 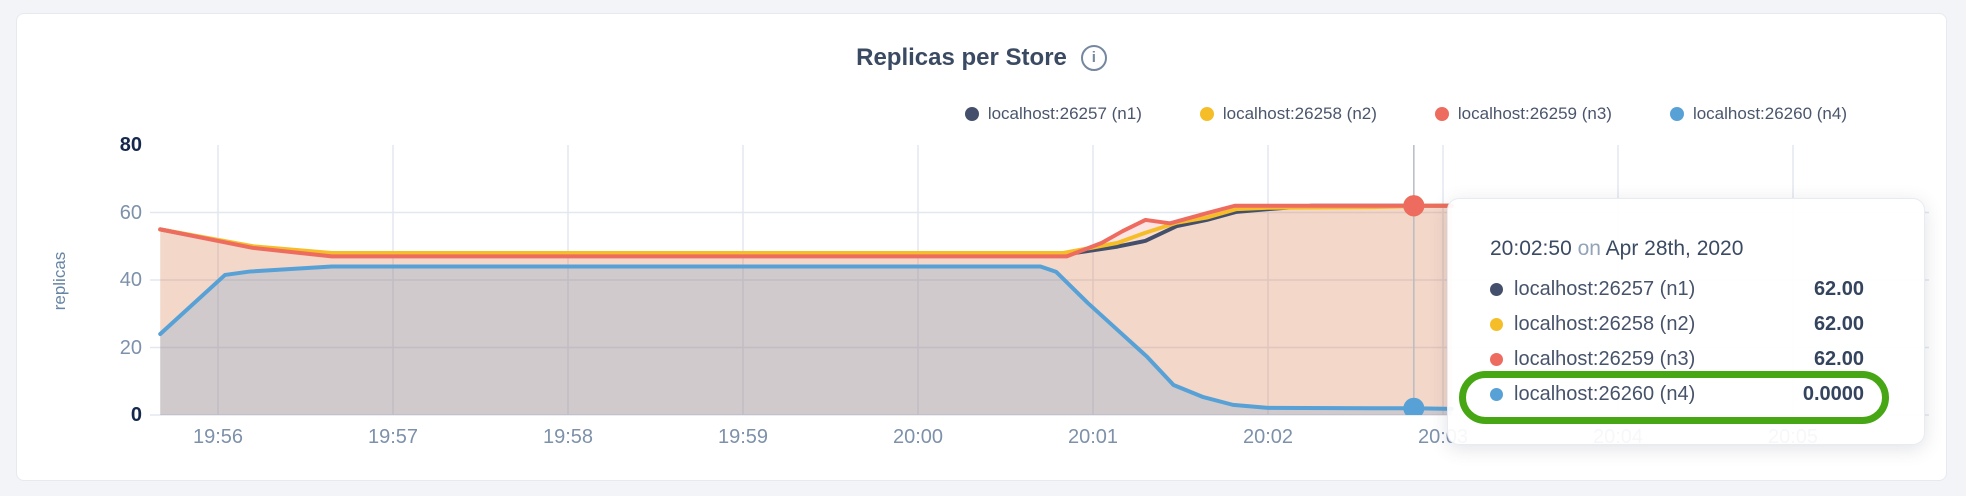 What do you see at coordinates (1605, 359) in the screenshot?
I see `tooltip-series-label: localhost:26259 (n3)` at bounding box center [1605, 359].